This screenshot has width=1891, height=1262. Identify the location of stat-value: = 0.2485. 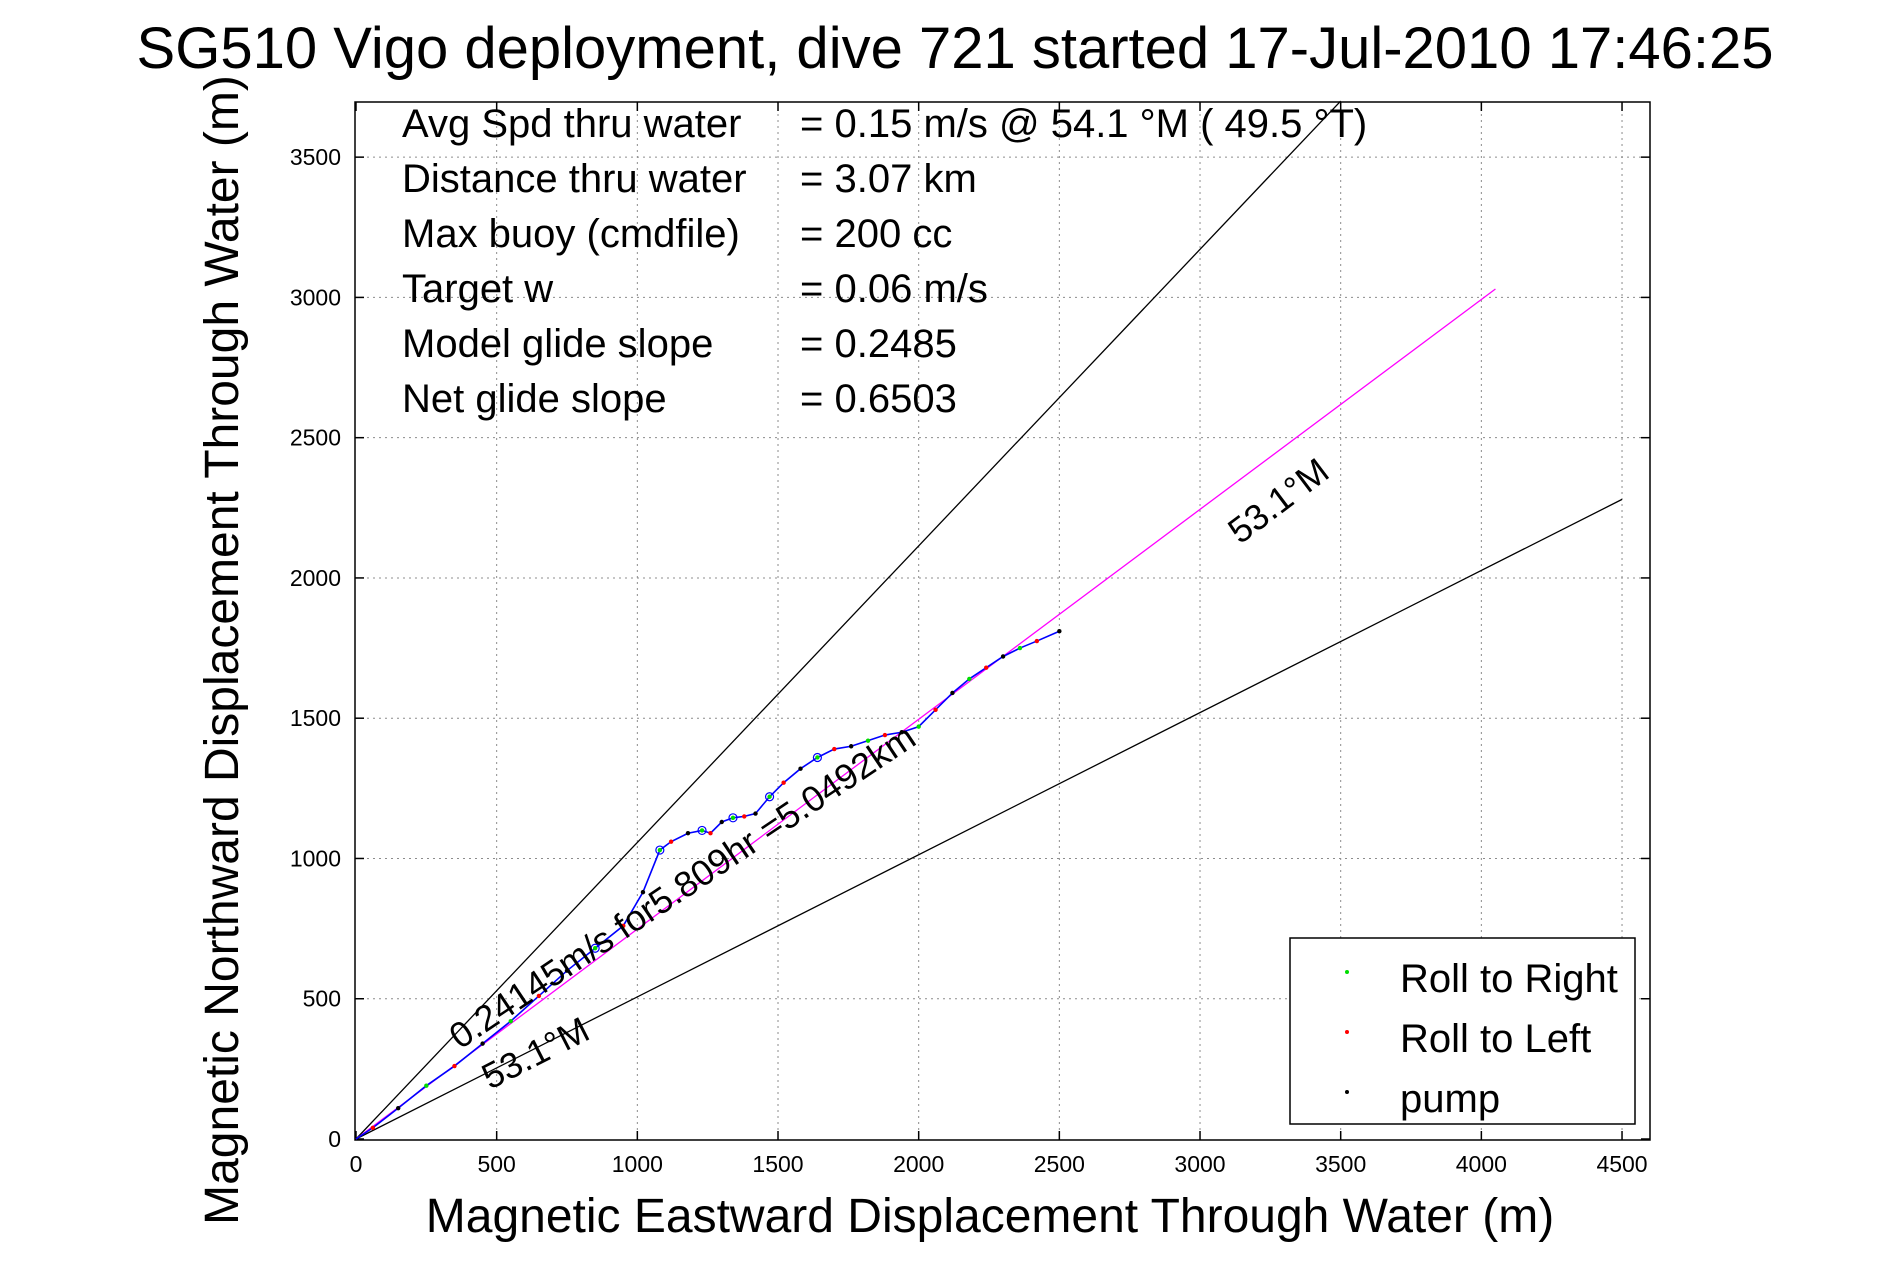
(878, 344).